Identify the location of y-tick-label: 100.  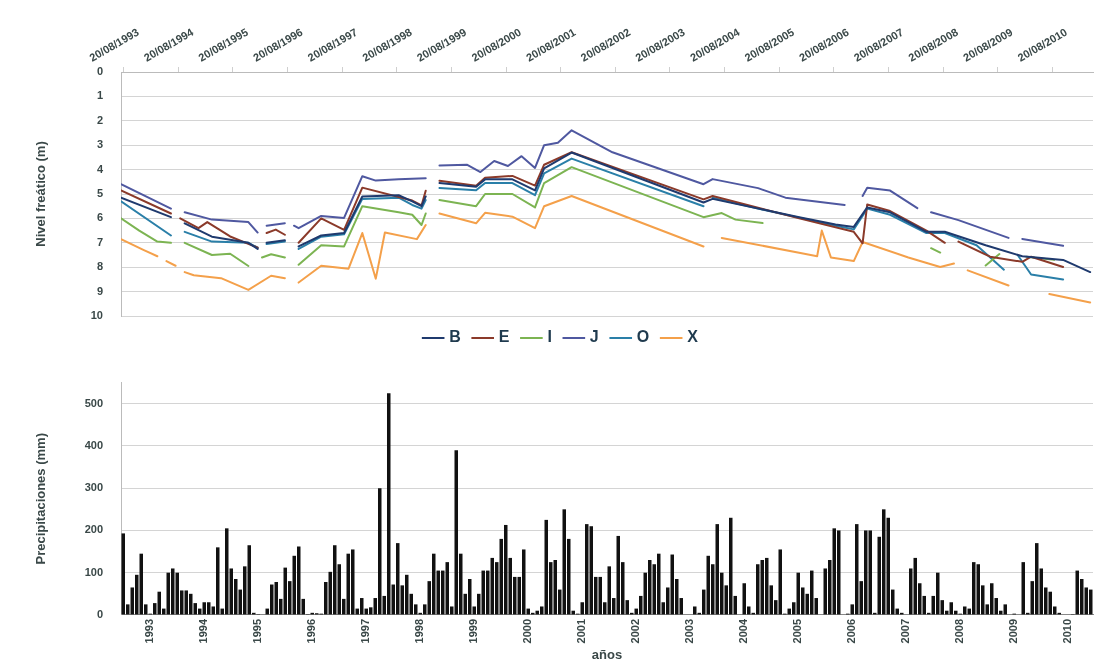
(93, 571).